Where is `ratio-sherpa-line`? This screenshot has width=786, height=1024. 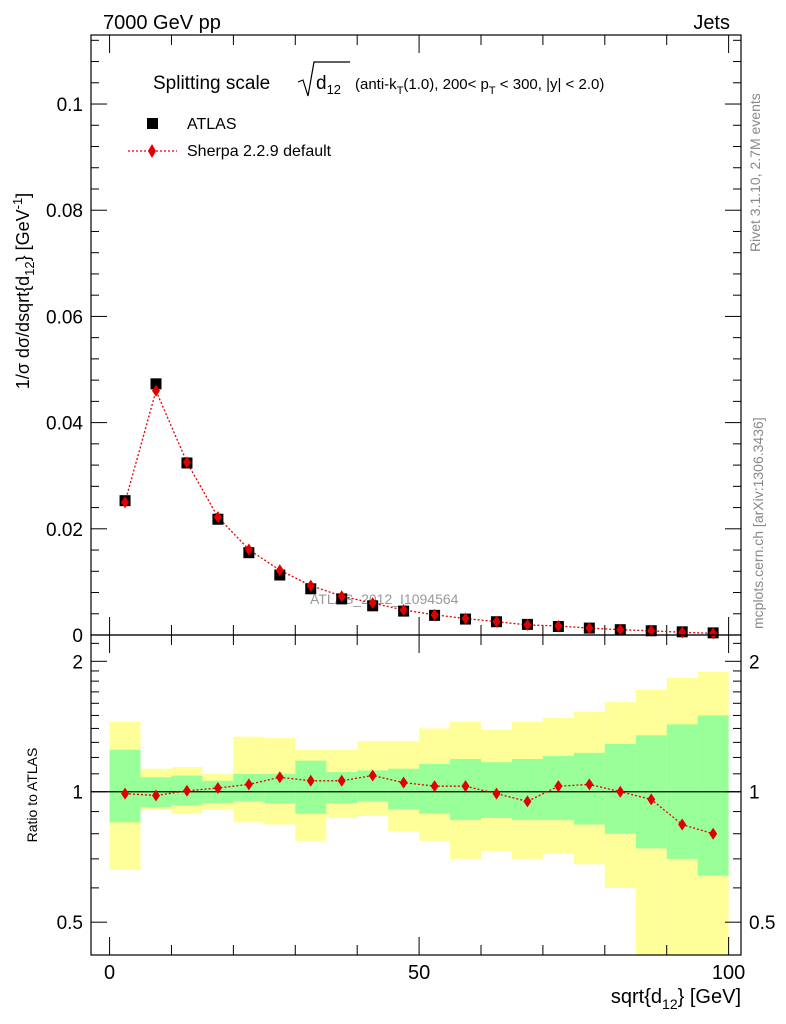
ratio-sherpa-line is located at coordinates (419, 804).